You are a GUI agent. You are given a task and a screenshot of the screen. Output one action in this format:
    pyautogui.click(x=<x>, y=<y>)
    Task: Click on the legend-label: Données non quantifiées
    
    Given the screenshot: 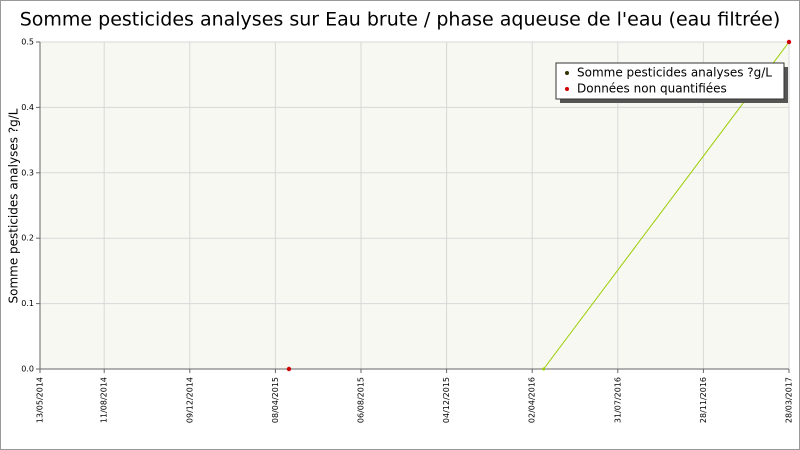 What is the action you would take?
    pyautogui.click(x=652, y=89)
    